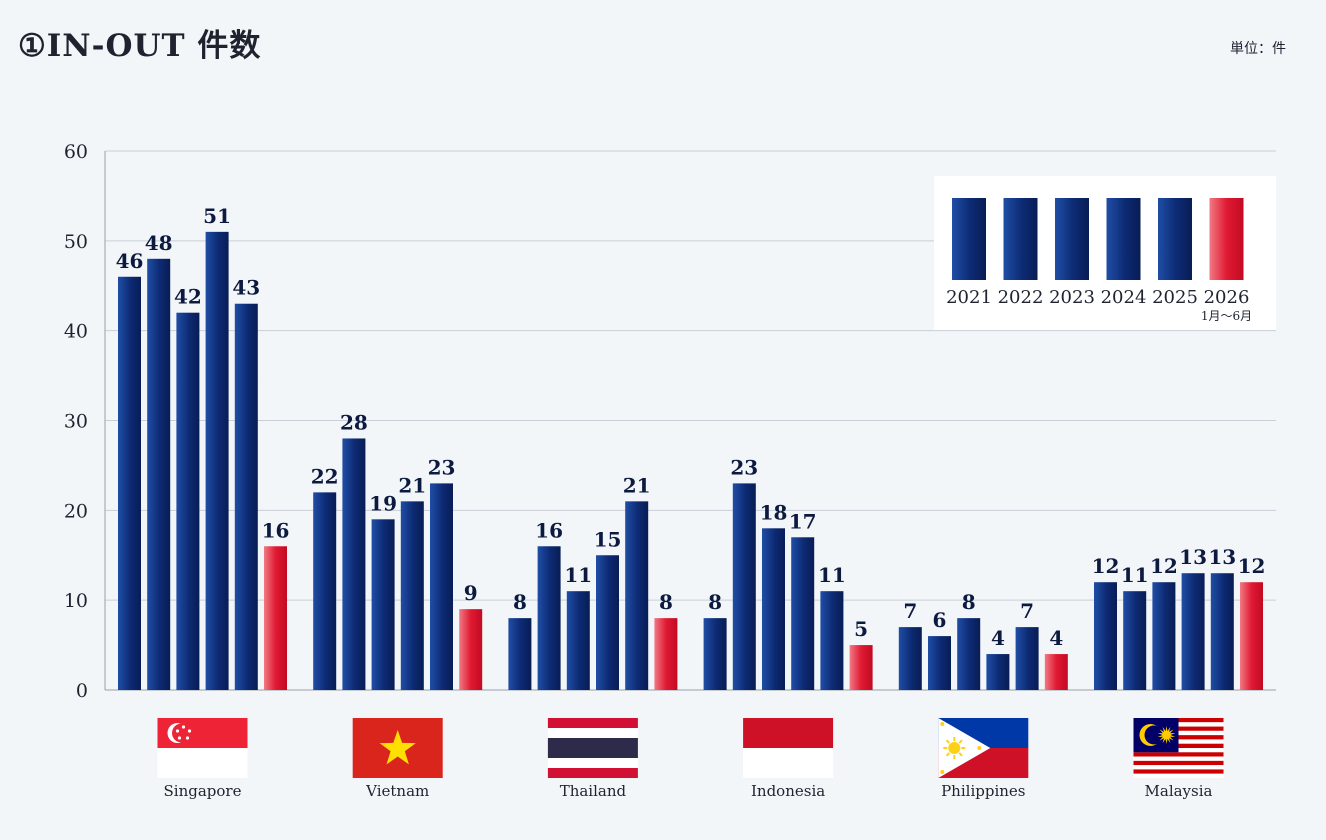 Image resolution: width=1326 pixels, height=840 pixels. I want to click on indonesia-flag, so click(788, 748).